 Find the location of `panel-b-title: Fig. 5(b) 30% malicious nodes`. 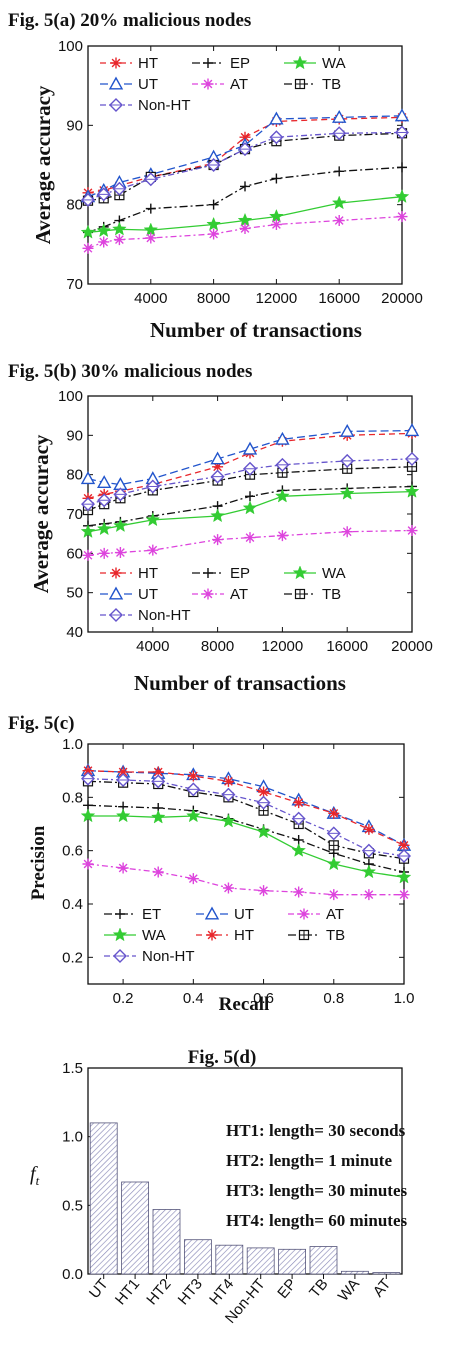

panel-b-title: Fig. 5(b) 30% malicious nodes is located at coordinates (130, 371).